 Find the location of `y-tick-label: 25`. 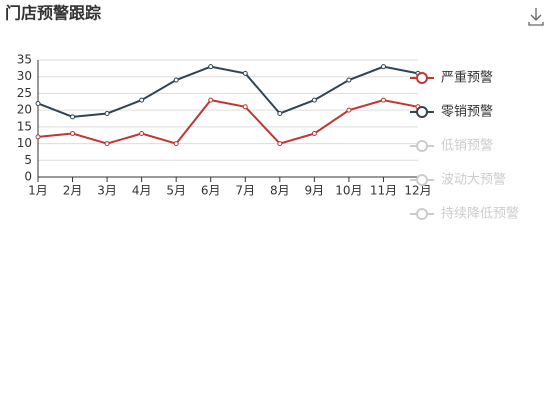

y-tick-label: 25 is located at coordinates (24, 93).